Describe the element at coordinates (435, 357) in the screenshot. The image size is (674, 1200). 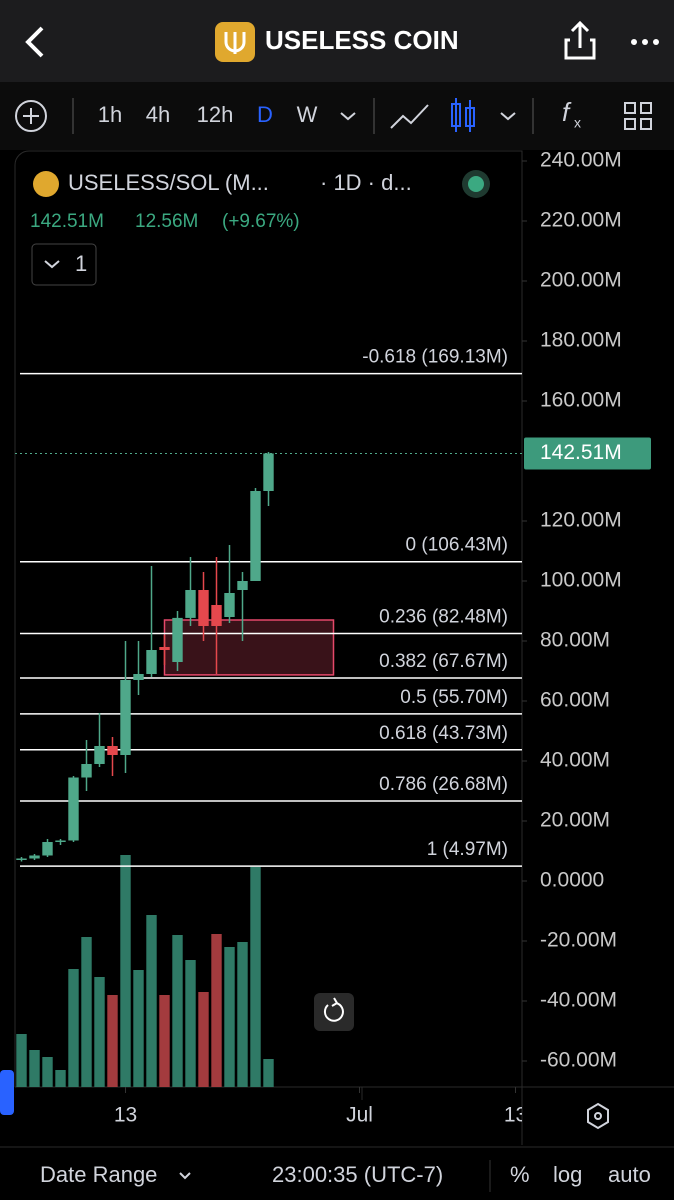
I see `fib-label: -0.618 (169.13M)` at that location.